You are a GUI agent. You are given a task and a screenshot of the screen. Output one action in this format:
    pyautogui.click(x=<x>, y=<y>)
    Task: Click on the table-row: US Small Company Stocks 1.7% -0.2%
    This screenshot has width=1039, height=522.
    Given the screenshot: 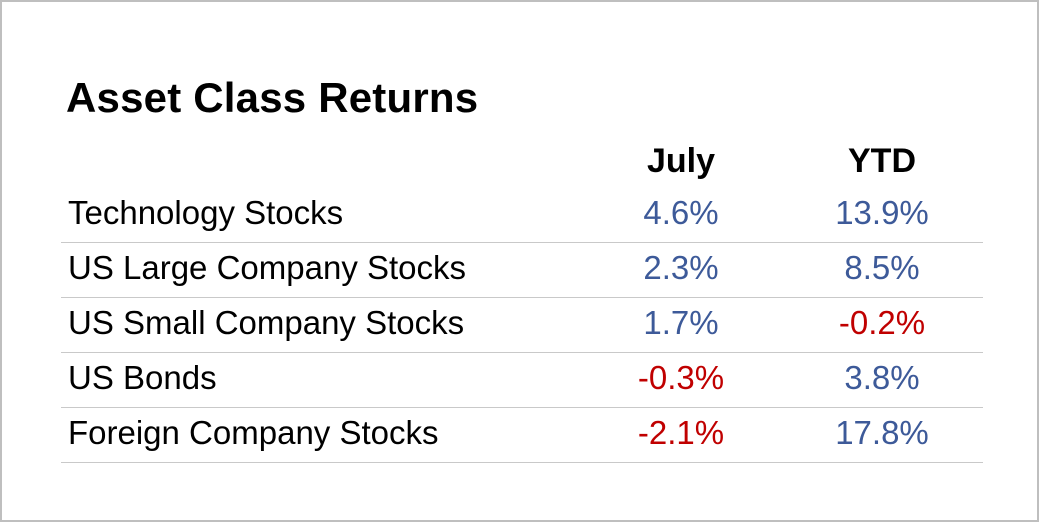 What is the action you would take?
    pyautogui.click(x=522, y=325)
    